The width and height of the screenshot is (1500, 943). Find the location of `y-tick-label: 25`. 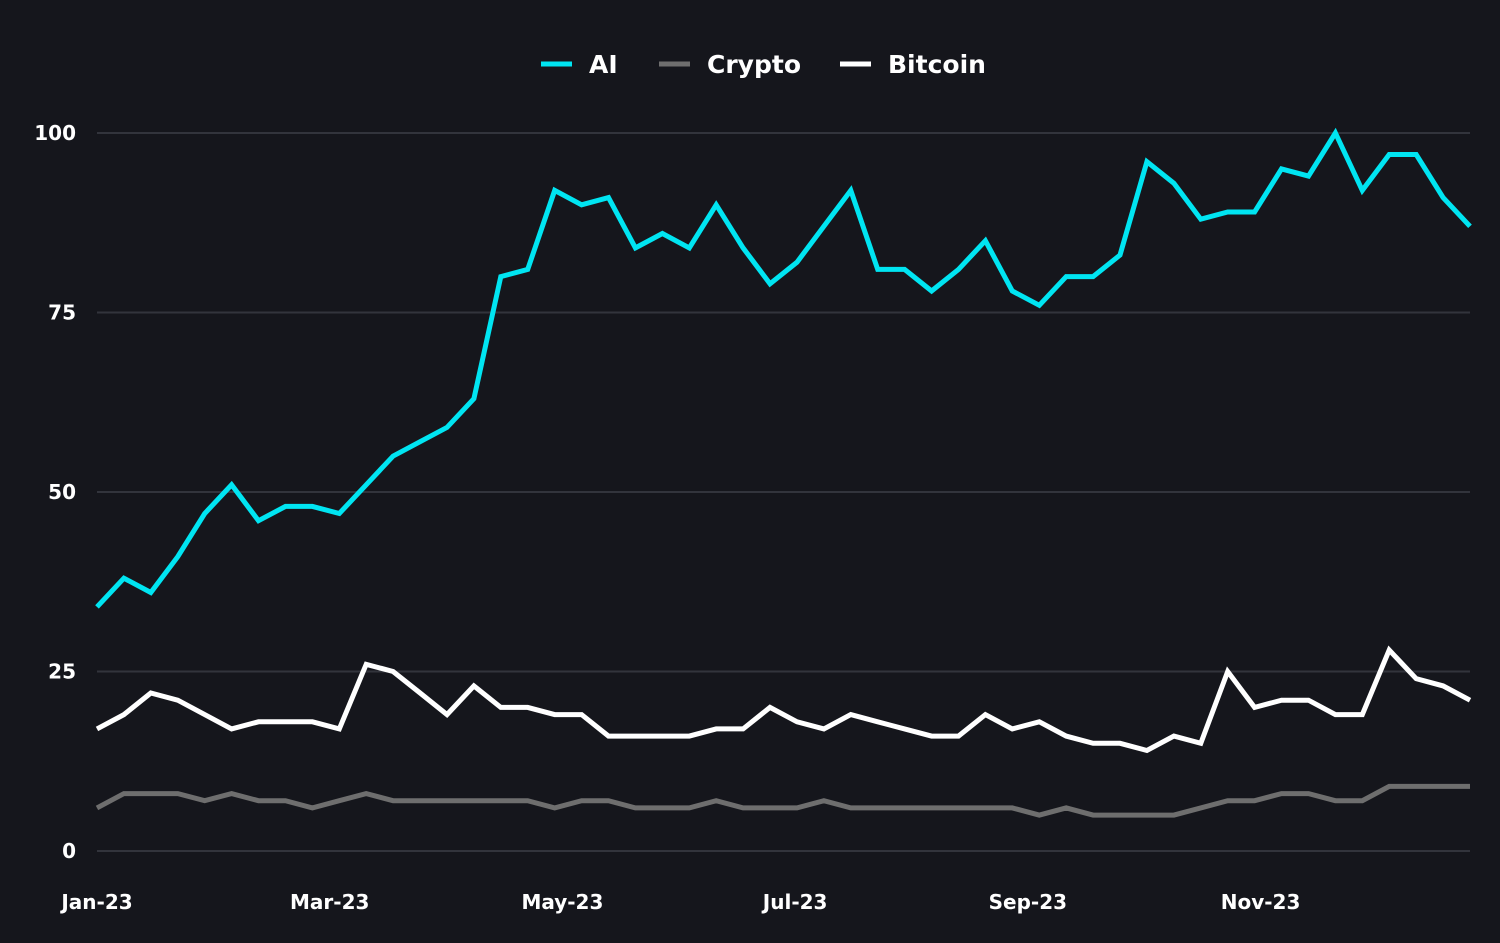

y-tick-label: 25 is located at coordinates (62, 672).